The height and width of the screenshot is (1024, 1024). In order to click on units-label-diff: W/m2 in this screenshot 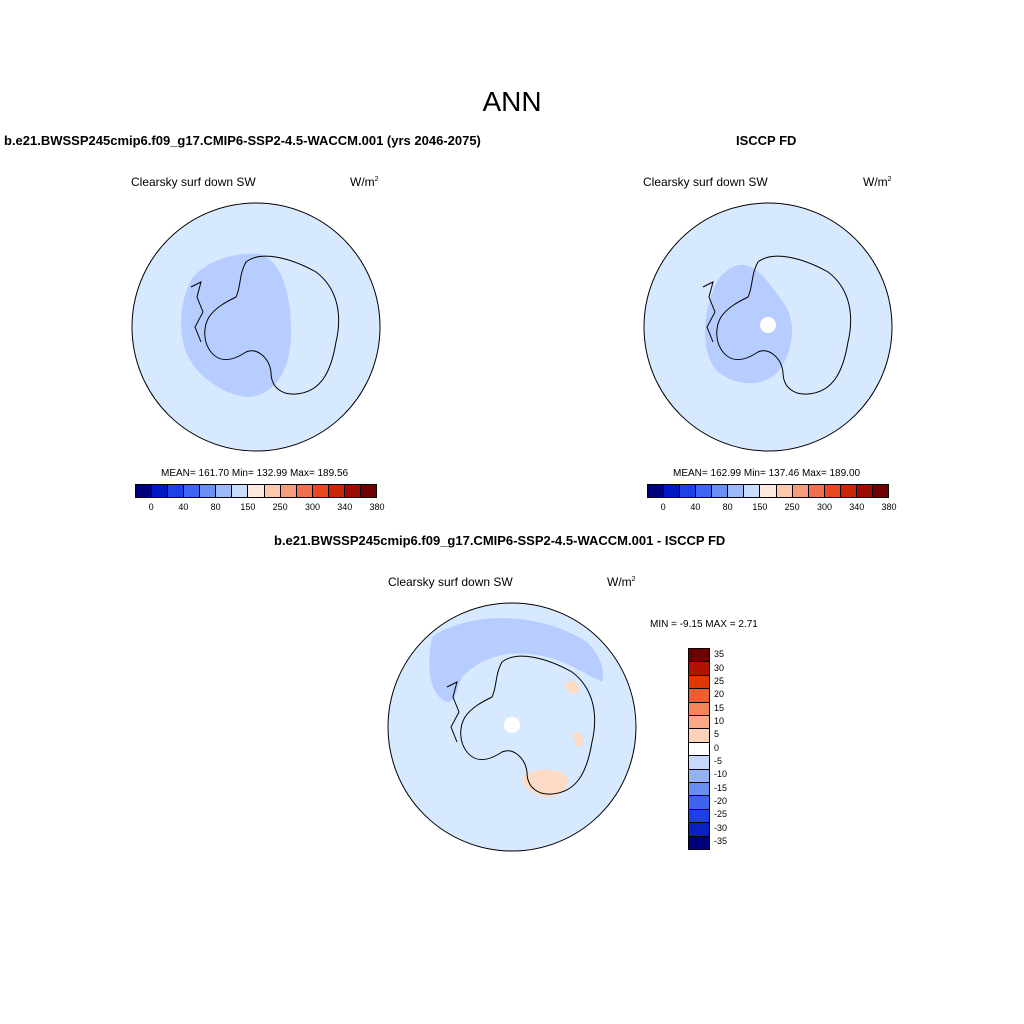, I will do `click(621, 582)`.